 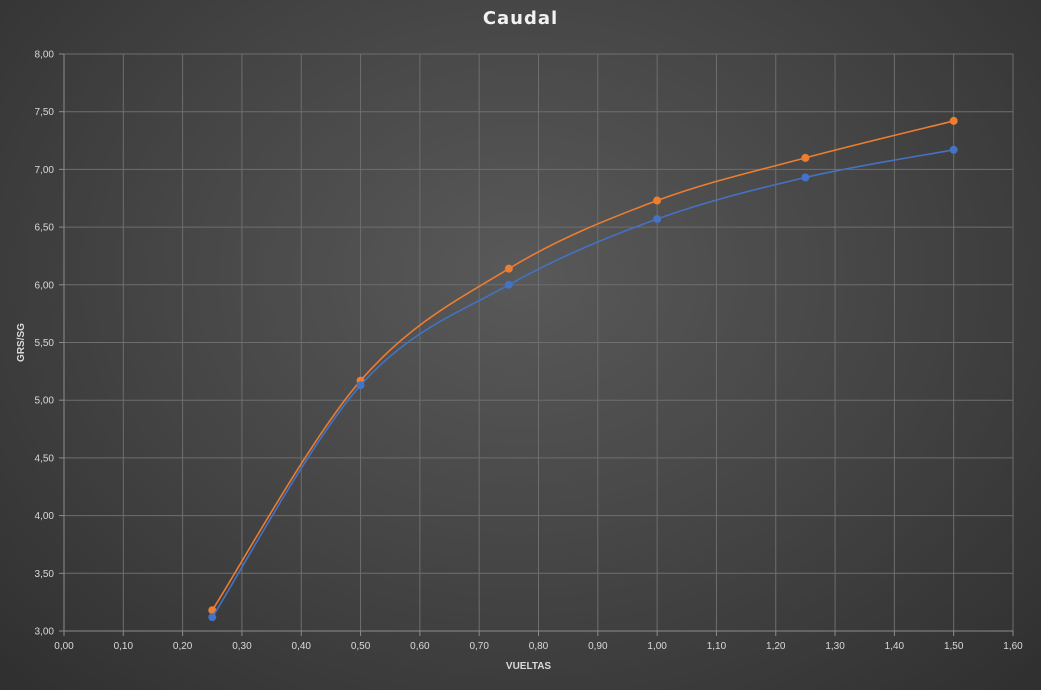 I want to click on x-tick-label: 1,50, so click(x=954, y=646).